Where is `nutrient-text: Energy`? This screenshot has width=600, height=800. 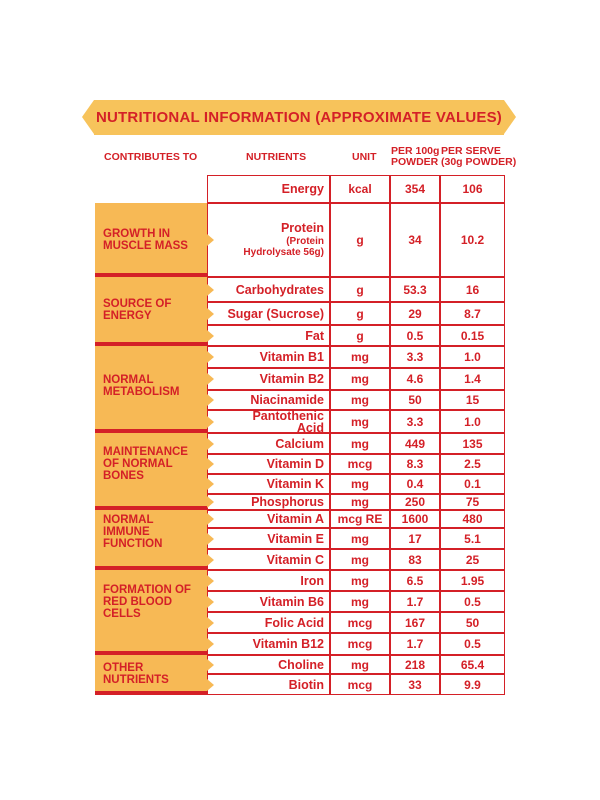
nutrient-text: Energy is located at coordinates (303, 189).